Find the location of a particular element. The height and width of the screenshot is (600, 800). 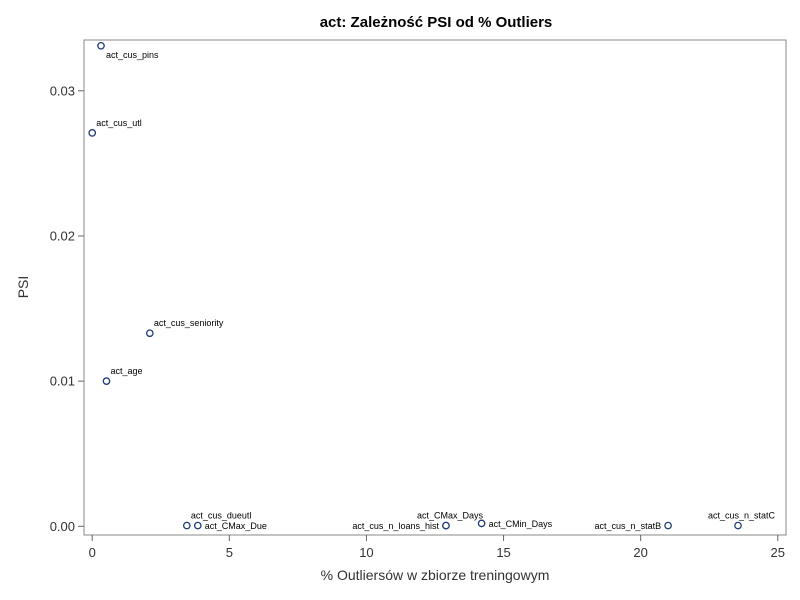

point-label: act_cus_dueutl is located at coordinates (221, 516).